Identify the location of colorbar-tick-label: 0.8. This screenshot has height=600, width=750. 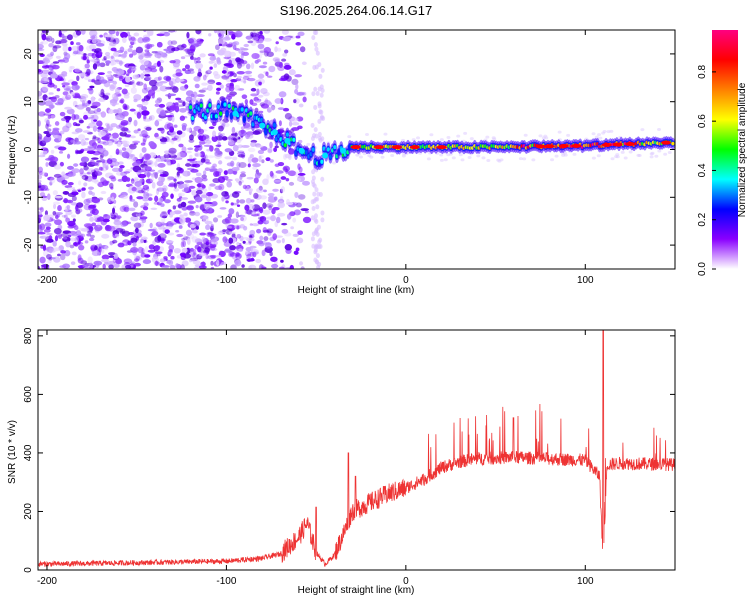
(702, 71).